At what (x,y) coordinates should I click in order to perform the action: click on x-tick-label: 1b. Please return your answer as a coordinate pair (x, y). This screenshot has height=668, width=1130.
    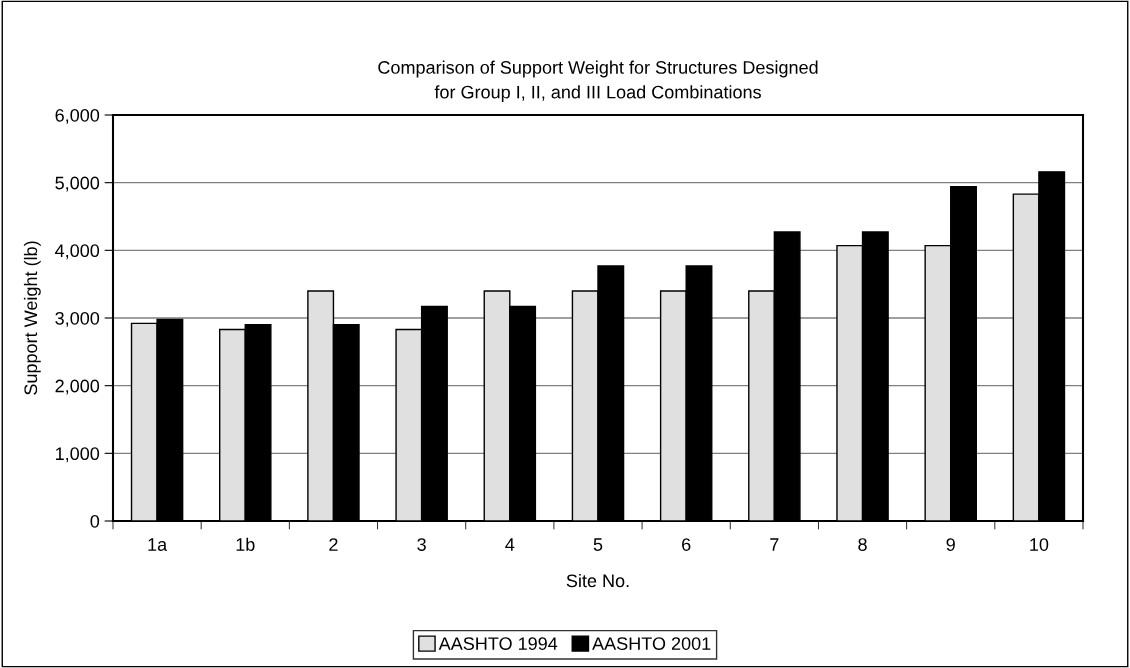
    Looking at the image, I should click on (245, 544).